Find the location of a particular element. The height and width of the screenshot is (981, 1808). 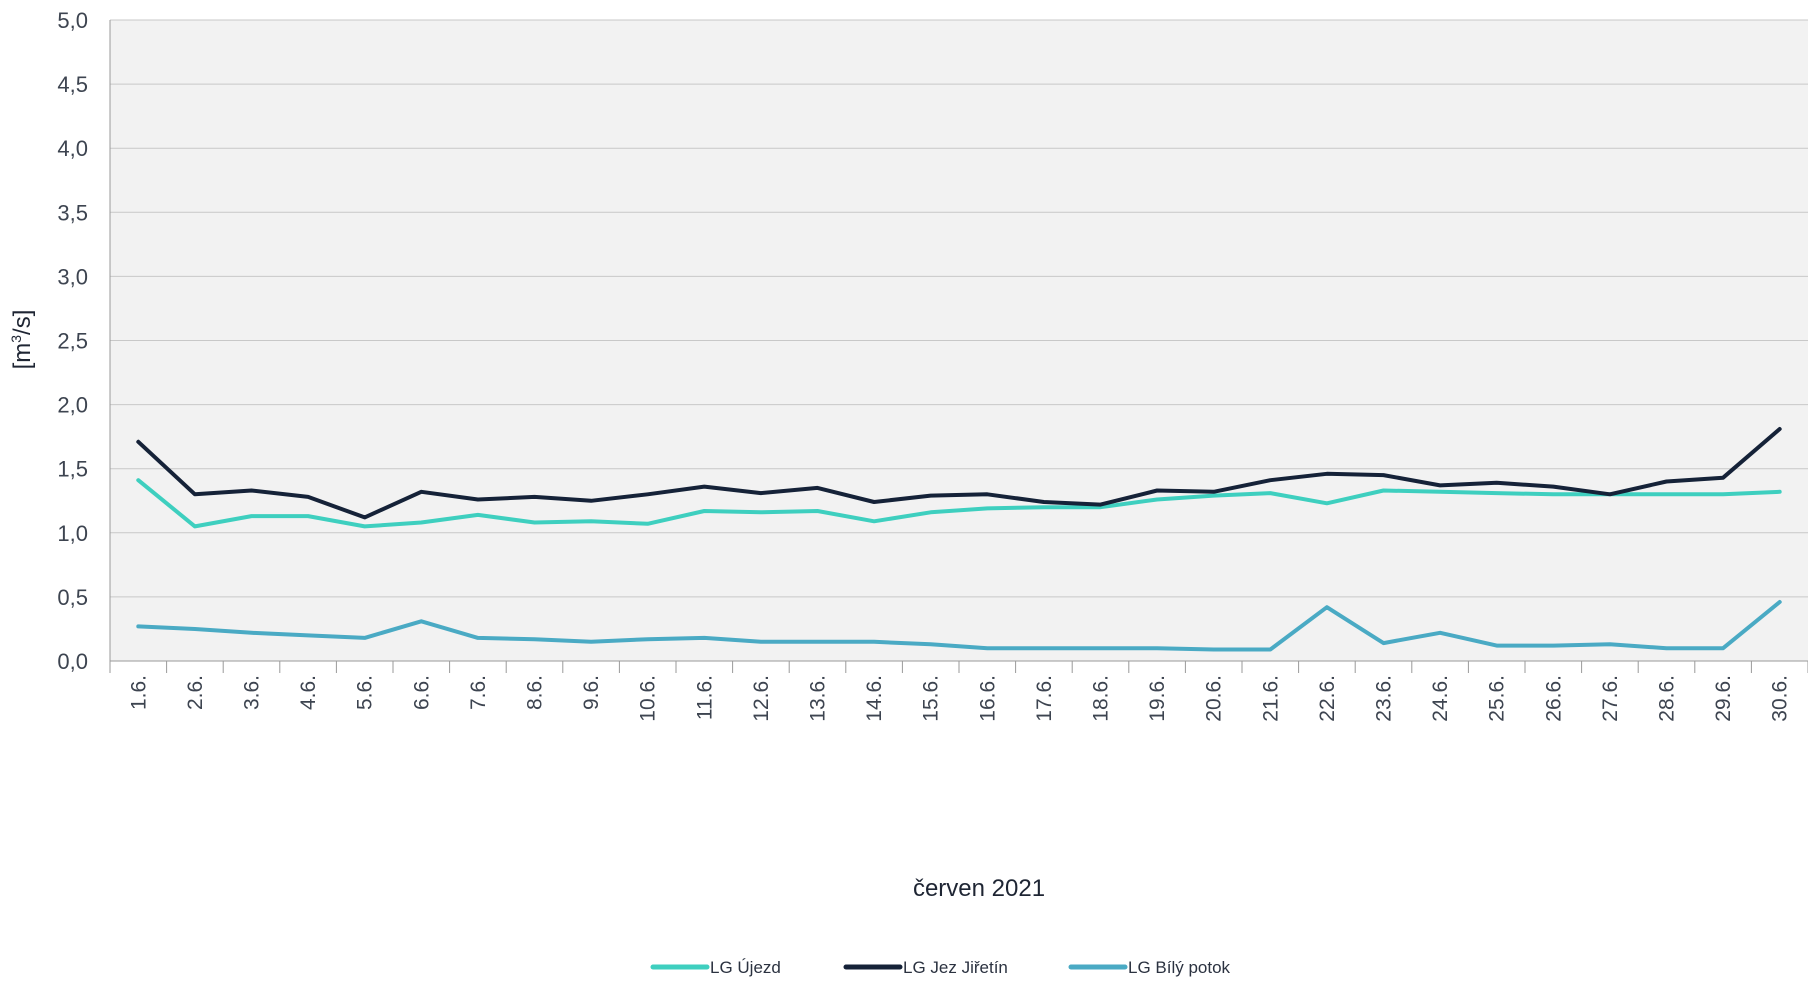

x-tick-label: 6.6. is located at coordinates (421, 692).